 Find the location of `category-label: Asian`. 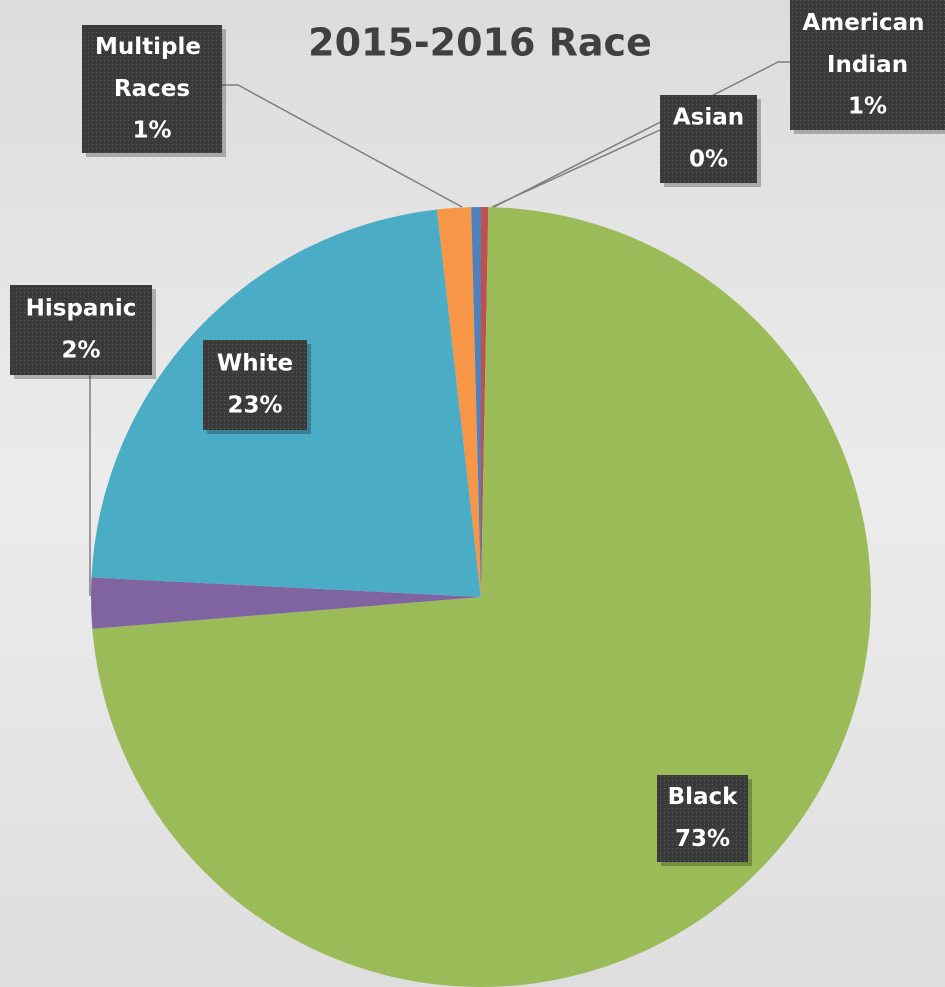

category-label: Asian is located at coordinates (708, 118).